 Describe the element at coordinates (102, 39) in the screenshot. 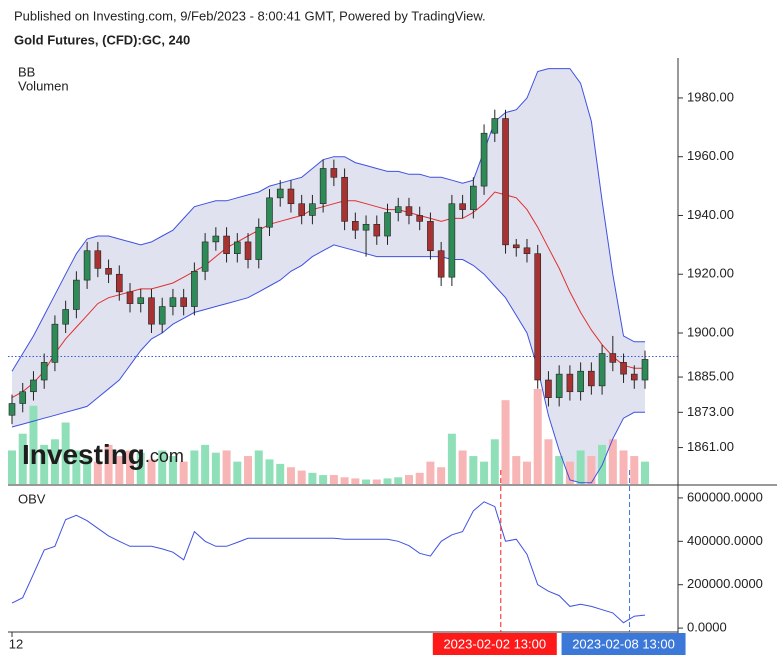

I see `chart-title: Gold Futures, (CFD):GC, 240` at that location.